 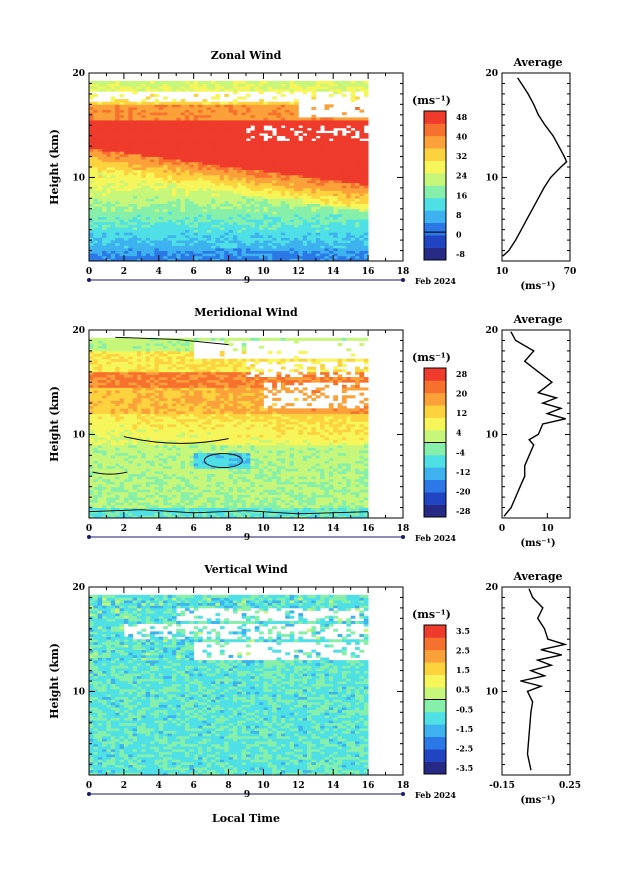 What do you see at coordinates (435, 241) in the screenshot?
I see `colorbar-segment` at bounding box center [435, 241].